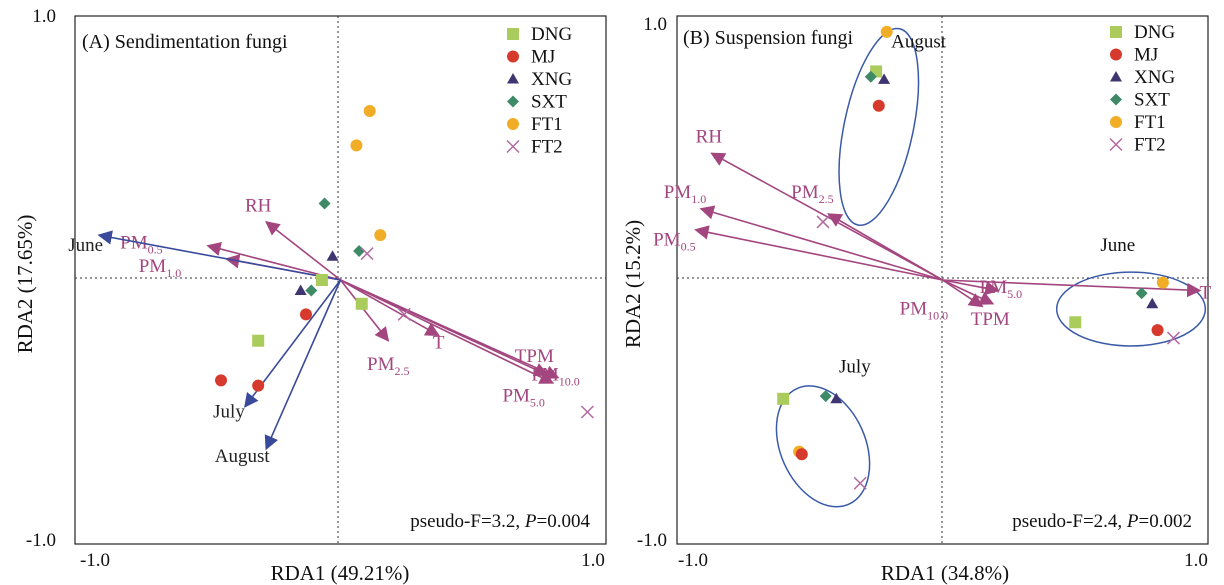  Describe the element at coordinates (243, 456) in the screenshot. I see `month-vector-label-2: August` at that location.